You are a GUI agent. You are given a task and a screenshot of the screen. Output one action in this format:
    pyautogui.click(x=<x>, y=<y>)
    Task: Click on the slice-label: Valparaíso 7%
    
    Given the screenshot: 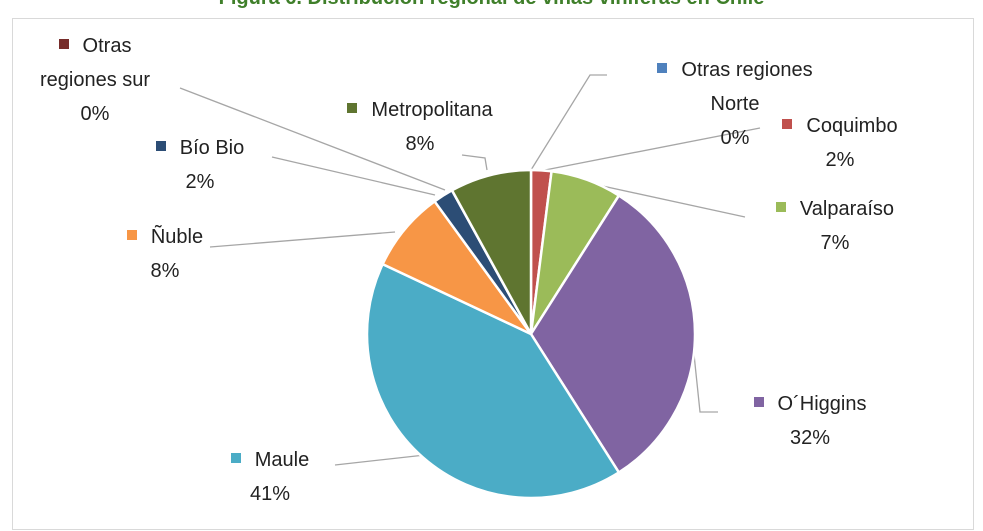 What is the action you would take?
    pyautogui.click(x=835, y=226)
    